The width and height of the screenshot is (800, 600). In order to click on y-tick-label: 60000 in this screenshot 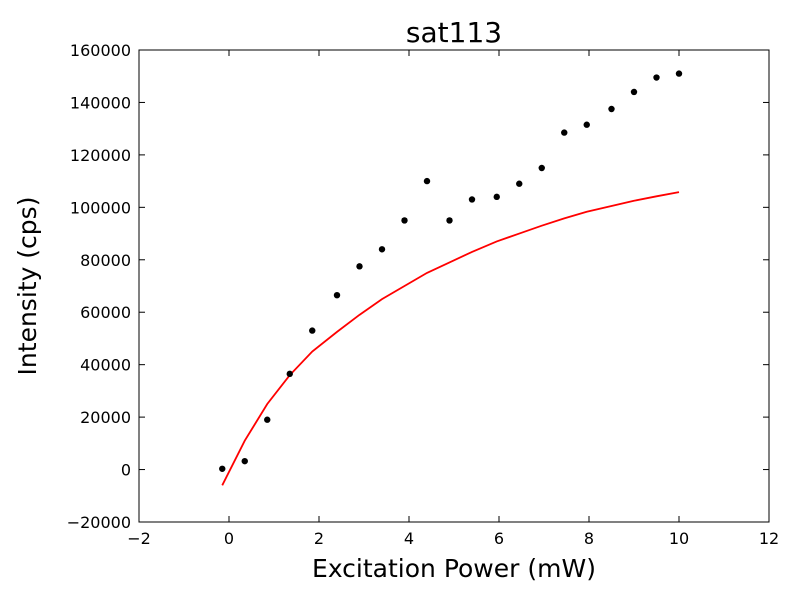, I will do `click(105, 312)`.